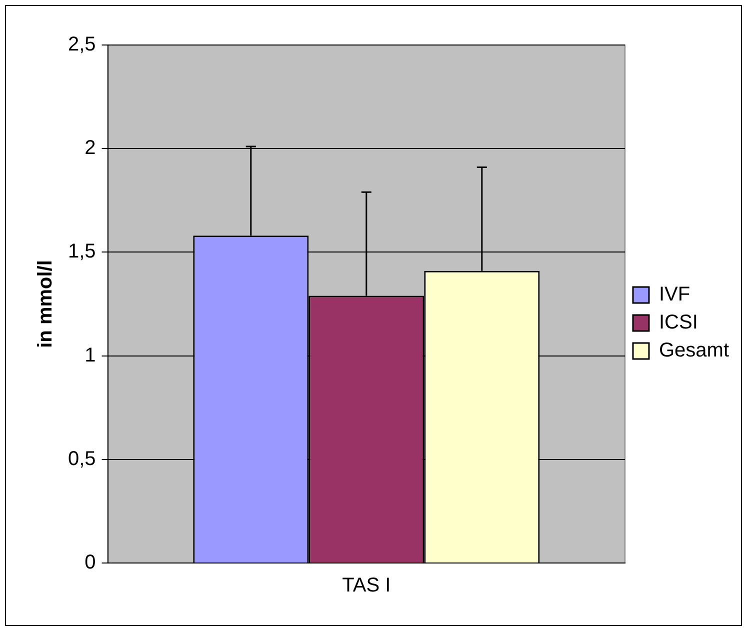 This screenshot has width=747, height=631. What do you see at coordinates (90, 148) in the screenshot?
I see `y-tick-label: 2` at bounding box center [90, 148].